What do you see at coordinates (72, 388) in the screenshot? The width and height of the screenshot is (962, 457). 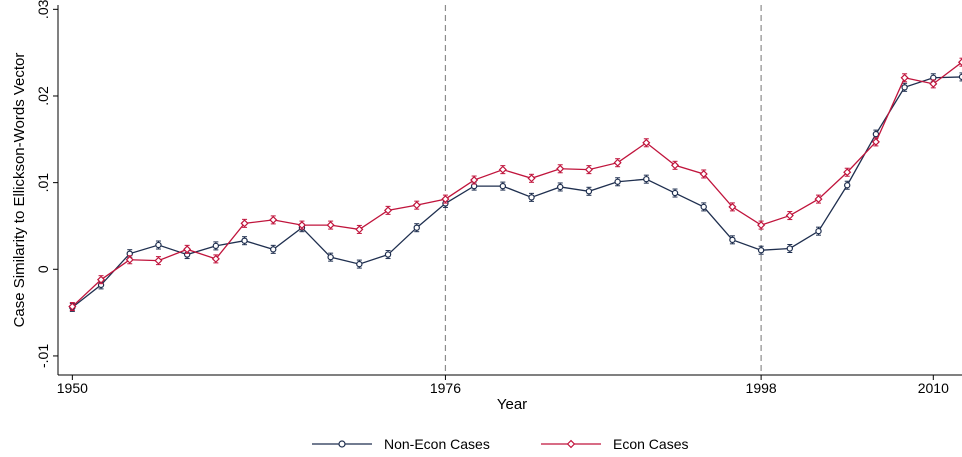 I see `x-tick-label: 1950` at bounding box center [72, 388].